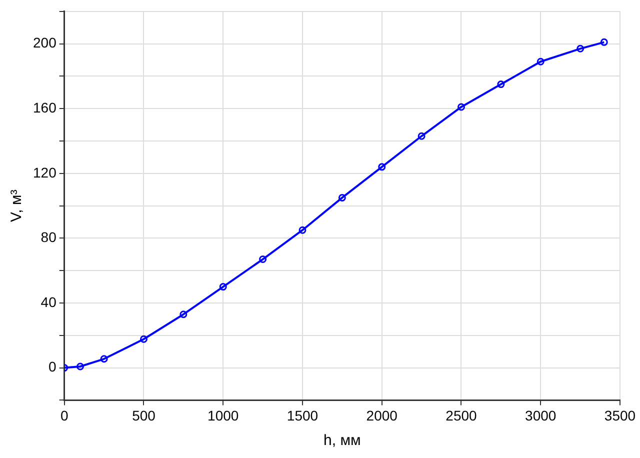 Image resolution: width=640 pixels, height=458 pixels. Describe the element at coordinates (45, 172) in the screenshot. I see `y-tick-label: 120` at that location.